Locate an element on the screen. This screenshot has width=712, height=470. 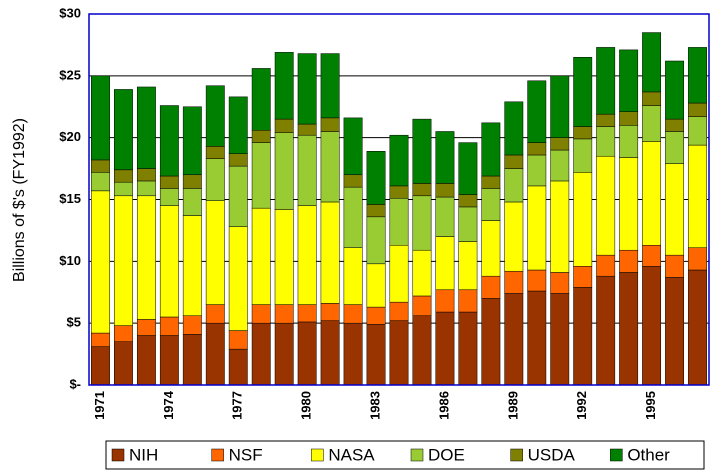
legend-label: NIH is located at coordinates (143, 454).